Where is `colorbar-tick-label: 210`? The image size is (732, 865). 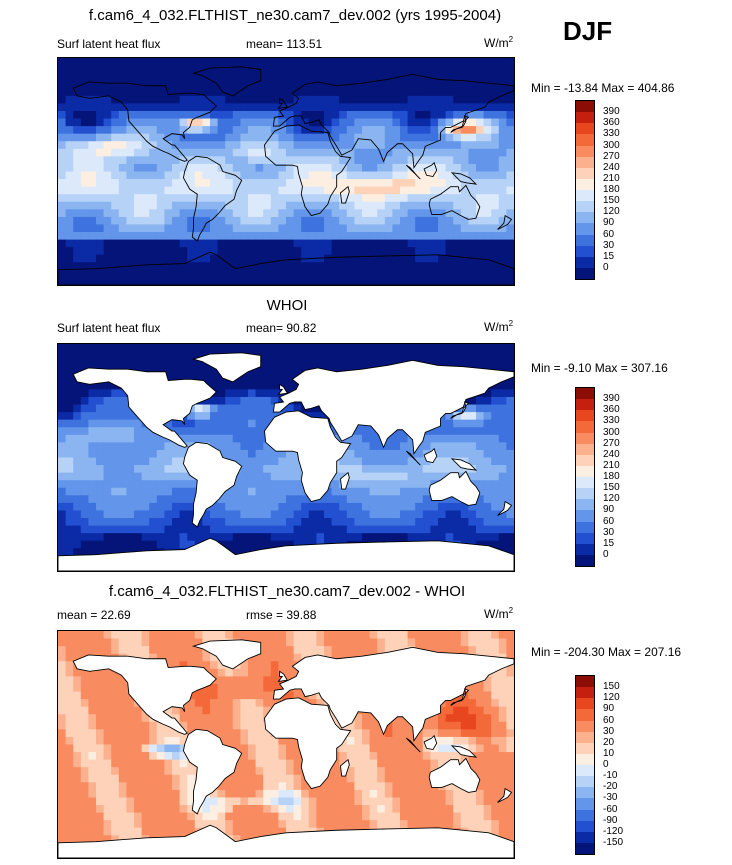 colorbar-tick-label: 210 is located at coordinates (611, 465).